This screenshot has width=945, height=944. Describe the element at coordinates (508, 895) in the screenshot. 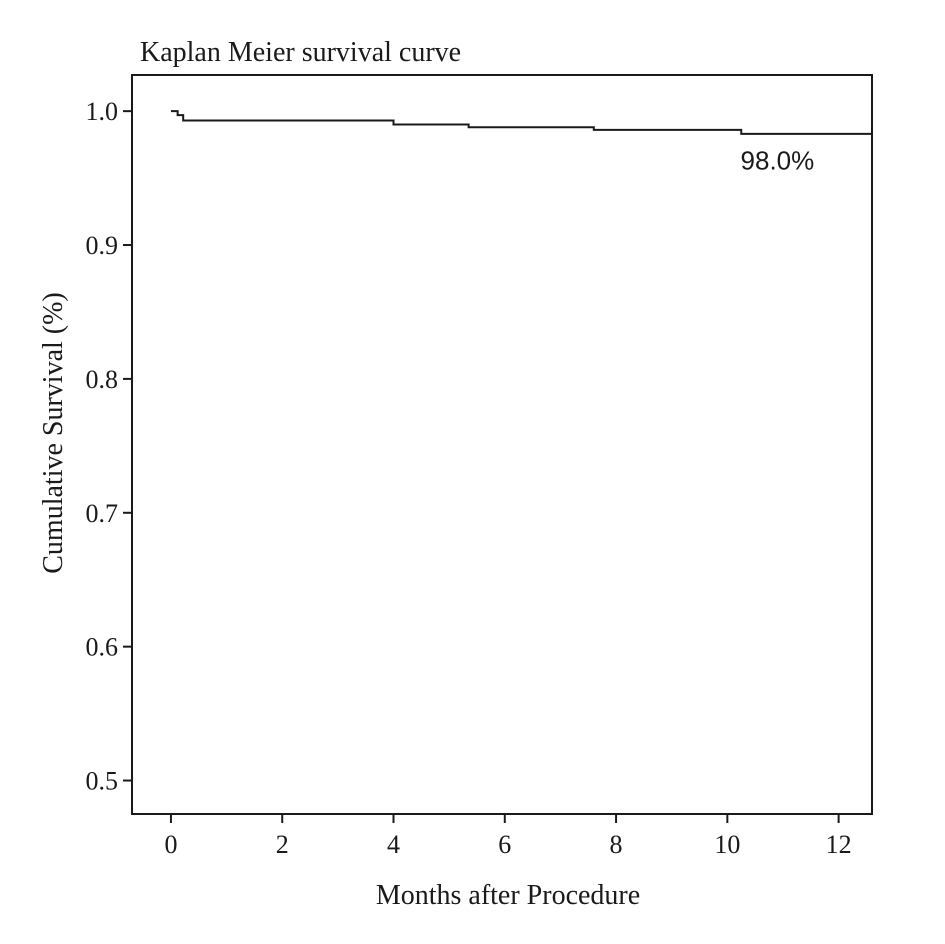

I see `x-axis-label: Months after Procedure` at that location.